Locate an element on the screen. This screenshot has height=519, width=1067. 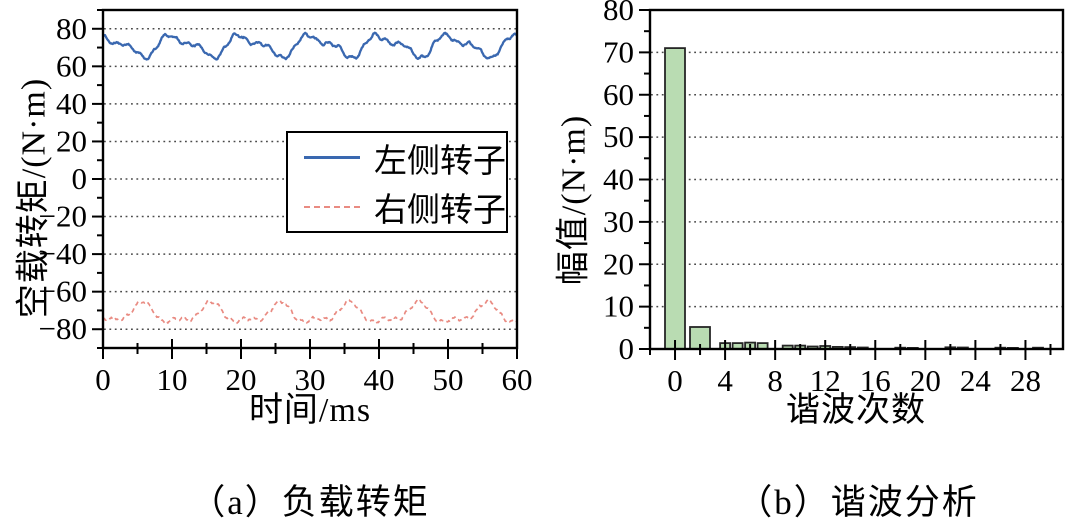
x-tick-label: 40 is located at coordinates (379, 379).